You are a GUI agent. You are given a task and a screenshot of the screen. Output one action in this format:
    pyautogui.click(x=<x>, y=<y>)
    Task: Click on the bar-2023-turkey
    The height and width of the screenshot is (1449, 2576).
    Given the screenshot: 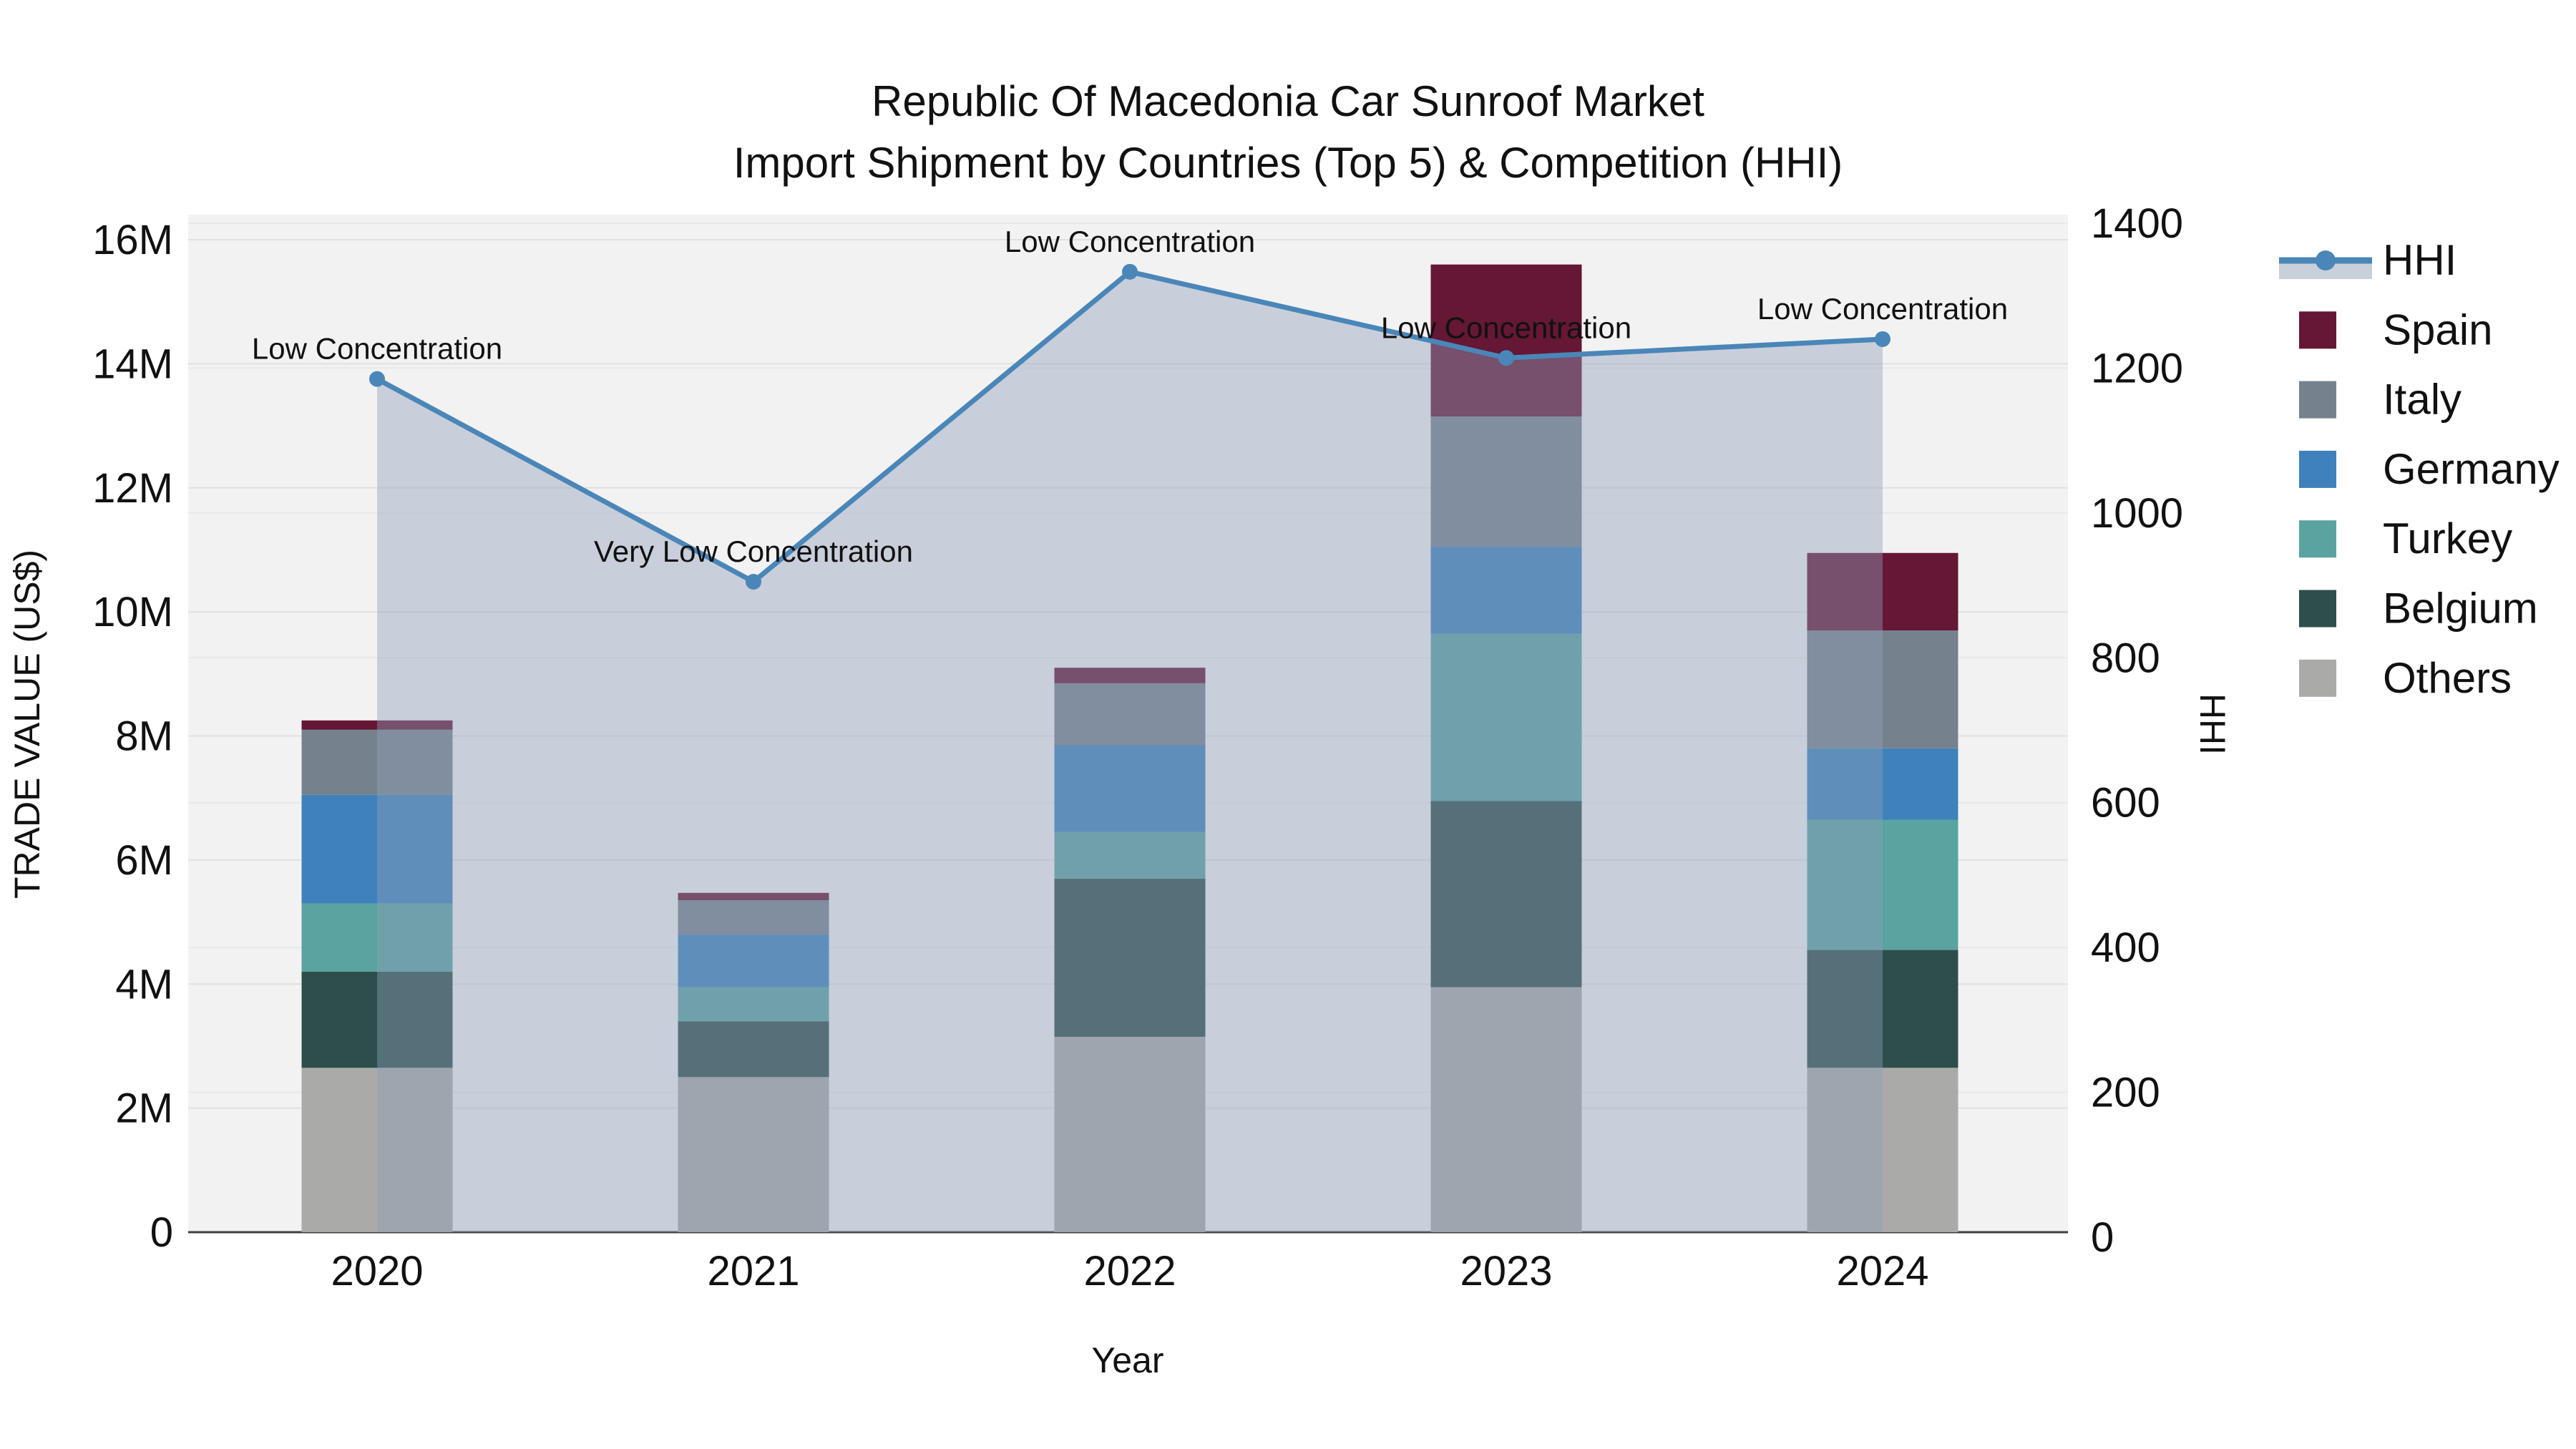 What is the action you would take?
    pyautogui.click(x=1506, y=717)
    